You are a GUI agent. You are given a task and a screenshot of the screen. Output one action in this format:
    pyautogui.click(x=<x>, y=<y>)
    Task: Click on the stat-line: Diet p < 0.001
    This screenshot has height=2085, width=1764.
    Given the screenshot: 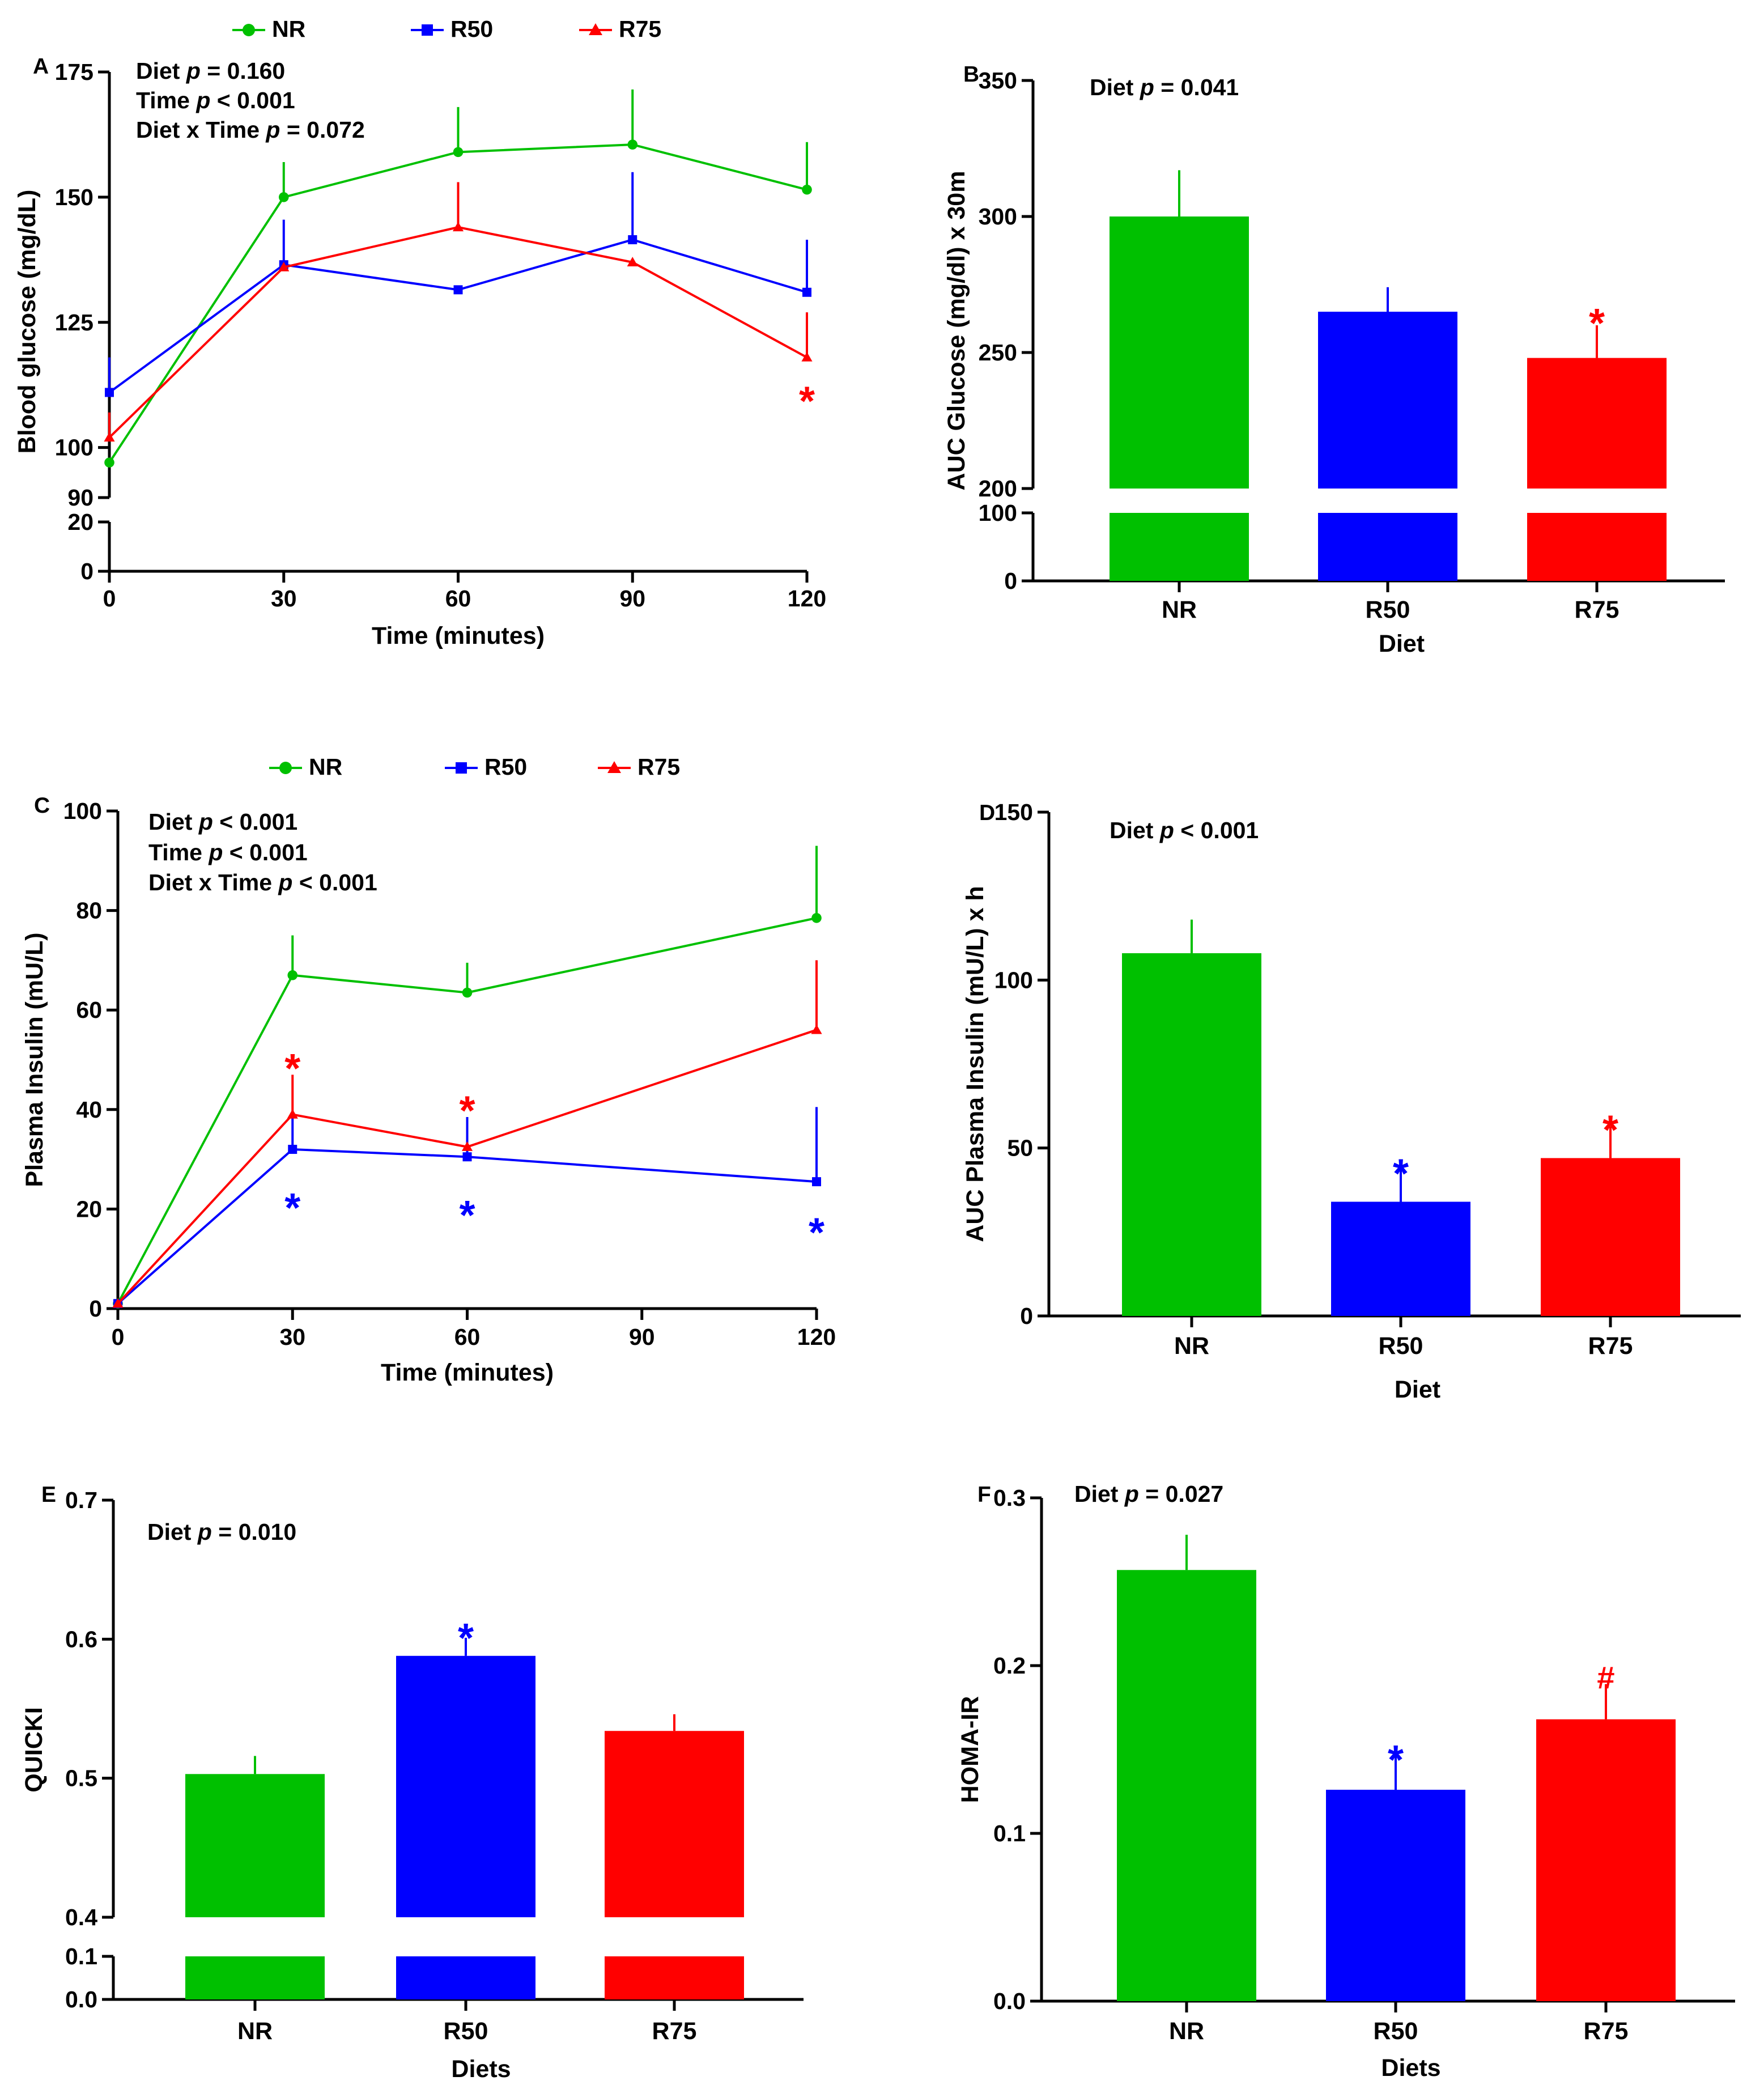 What is the action you would take?
    pyautogui.click(x=1184, y=830)
    